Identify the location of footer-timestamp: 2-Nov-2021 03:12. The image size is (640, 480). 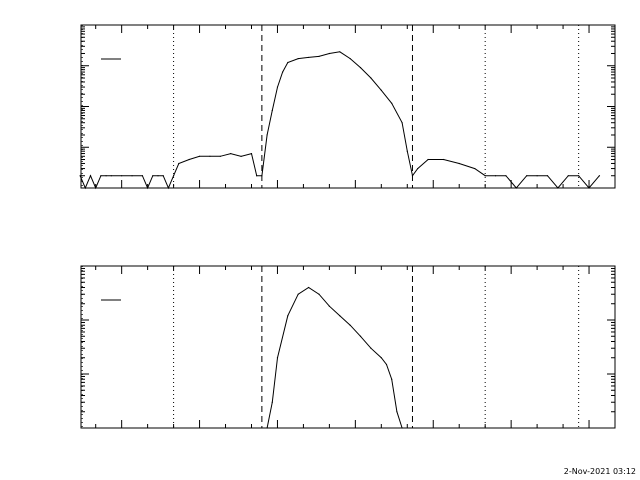
(600, 471).